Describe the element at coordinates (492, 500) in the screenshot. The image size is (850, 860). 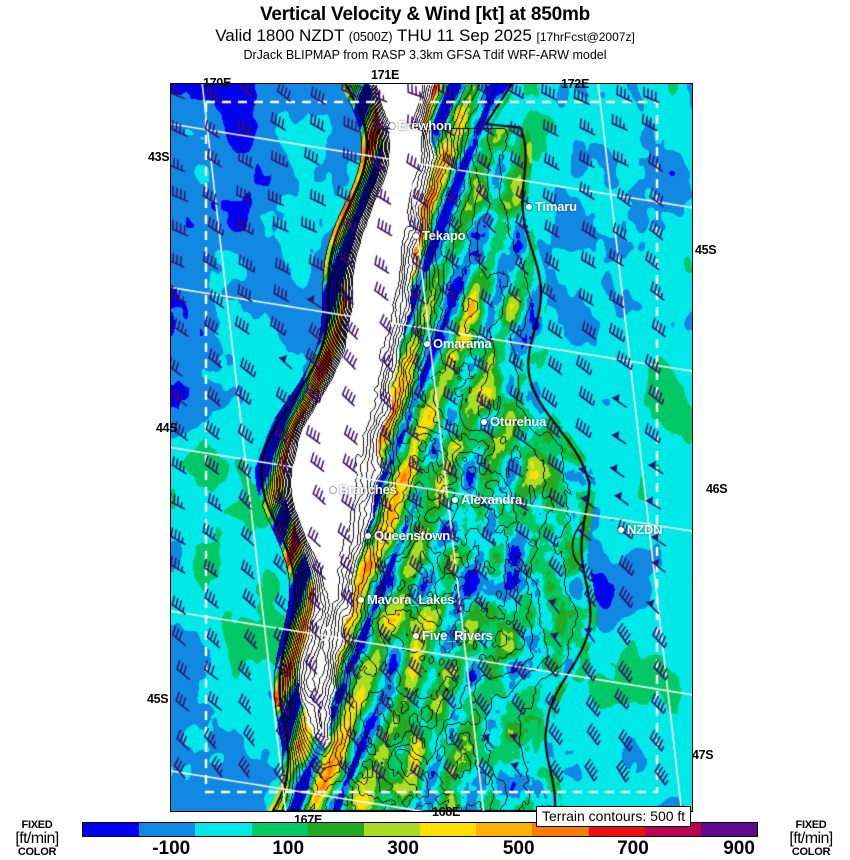
I see `city-label: Alexandra` at that location.